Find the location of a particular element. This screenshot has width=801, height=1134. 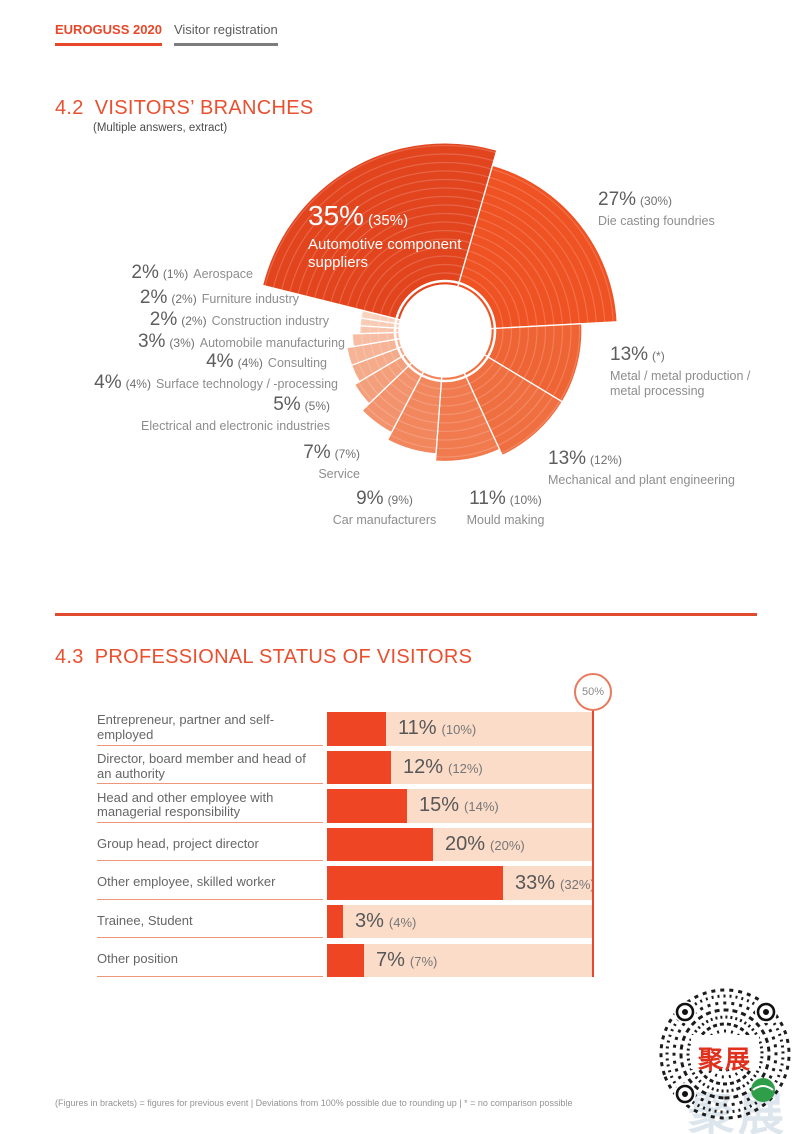

section-4-3-title: 4.3 PROFESSIONAL STATUS OF VISITORS is located at coordinates (263, 657).